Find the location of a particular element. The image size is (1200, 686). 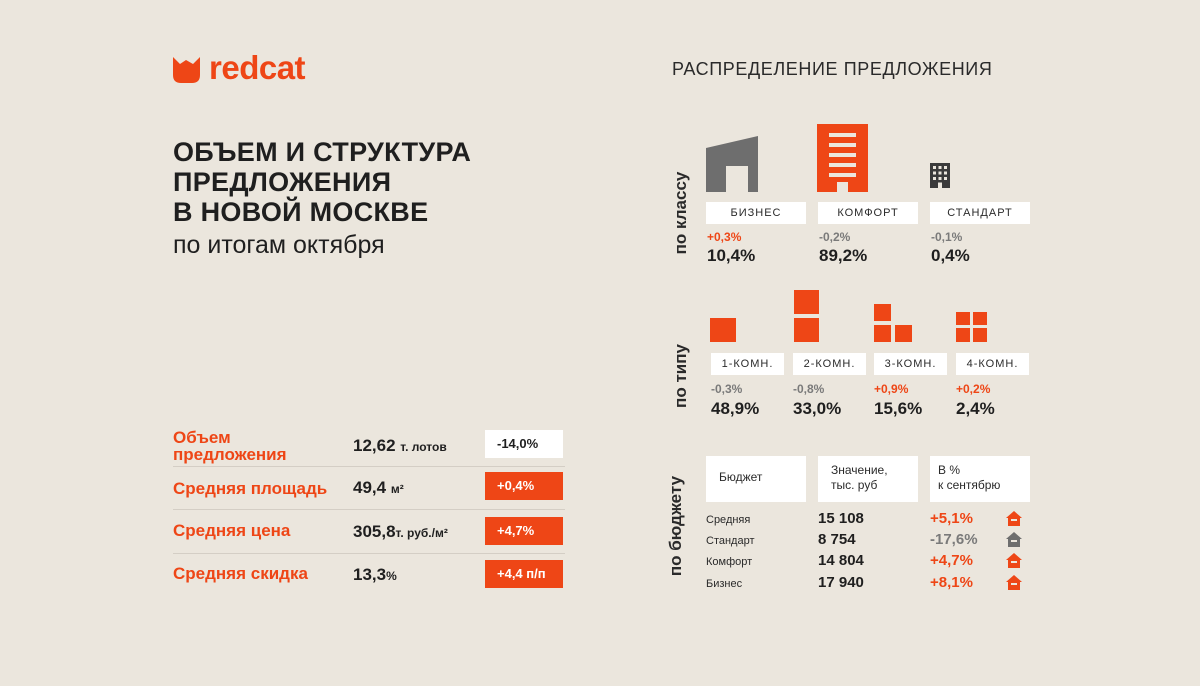

budget-header-pct: В % к сентябрю is located at coordinates (980, 479).